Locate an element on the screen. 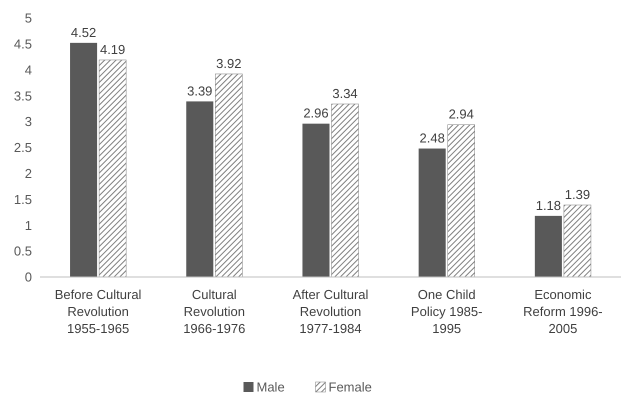  data-label: 1.39 is located at coordinates (577, 194).